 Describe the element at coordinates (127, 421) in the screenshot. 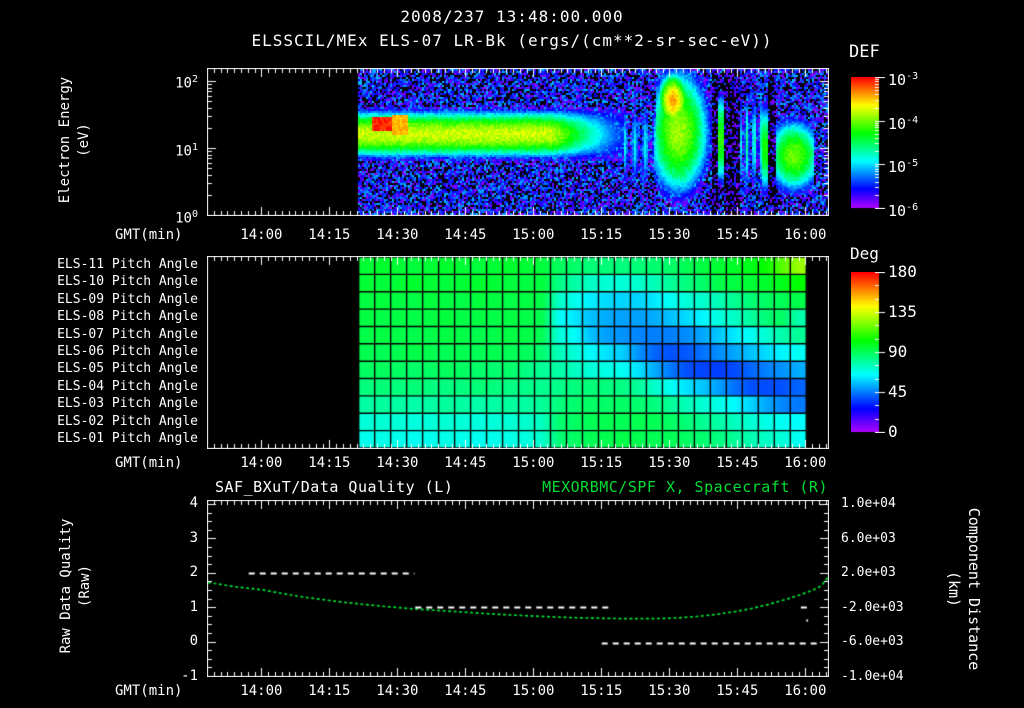

I see `p2-row-label: ELS-02 Pitch Angle` at that location.